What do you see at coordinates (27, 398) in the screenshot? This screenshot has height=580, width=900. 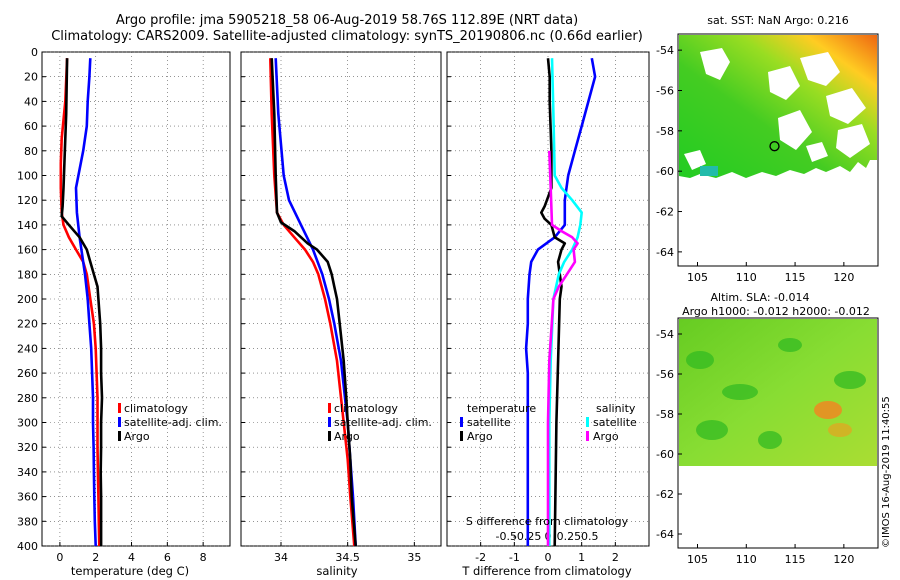 I see `y-tick-label: 280` at bounding box center [27, 398].